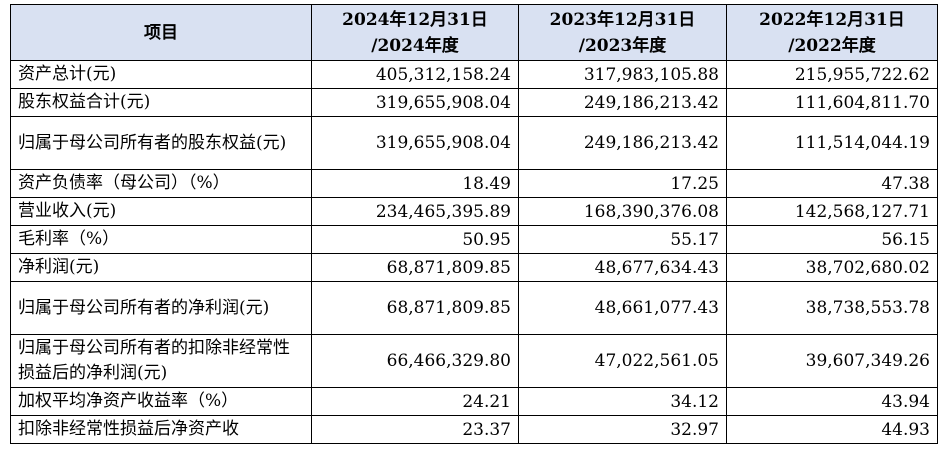 This screenshot has width=939, height=459. Describe the element at coordinates (161, 308) in the screenshot. I see `row-label: 归属于母公司所有者的净利润(元)` at that location.